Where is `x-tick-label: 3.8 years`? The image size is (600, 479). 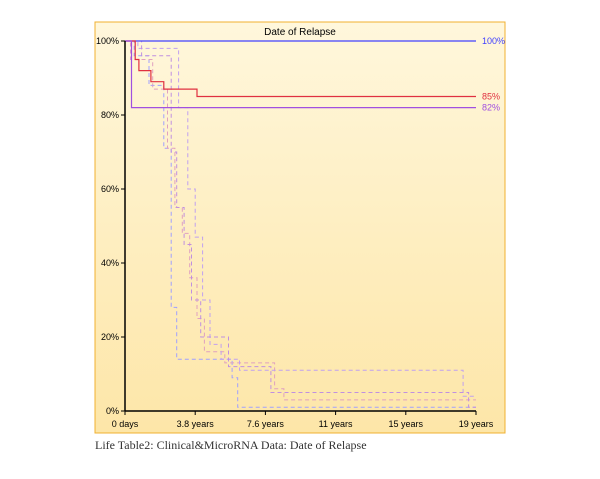 x-tick-label: 3.8 years is located at coordinates (196, 424).